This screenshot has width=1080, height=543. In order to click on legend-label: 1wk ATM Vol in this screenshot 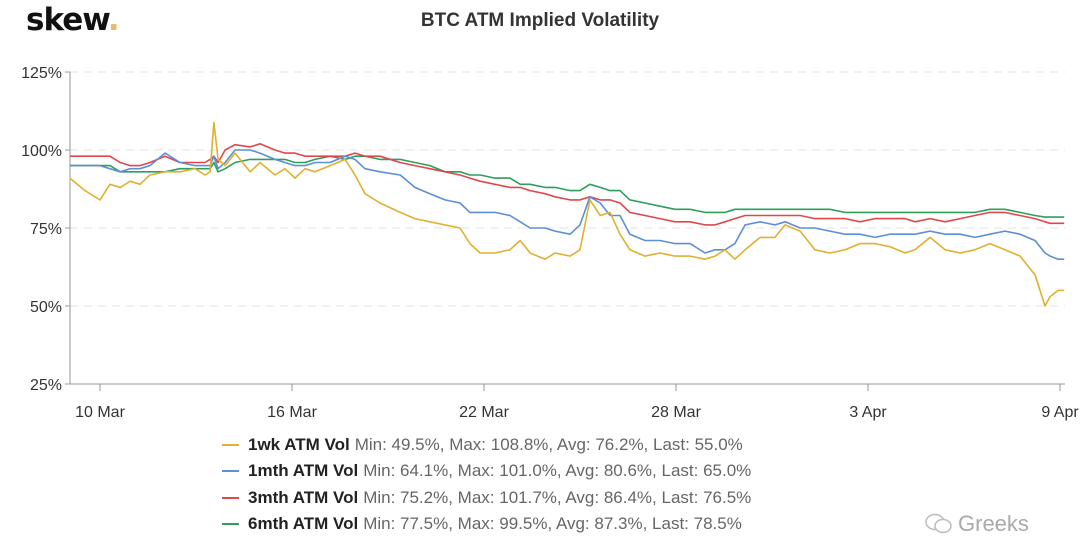, I will do `click(299, 444)`.